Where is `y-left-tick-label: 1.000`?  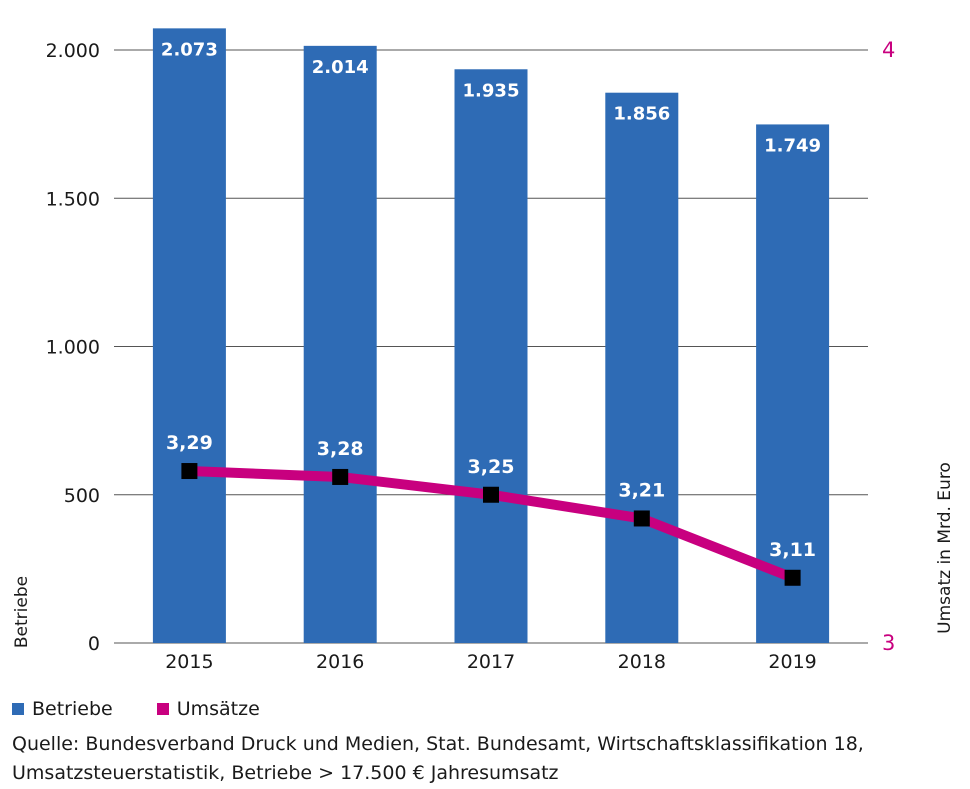 y-left-tick-label: 1.000 is located at coordinates (73, 348).